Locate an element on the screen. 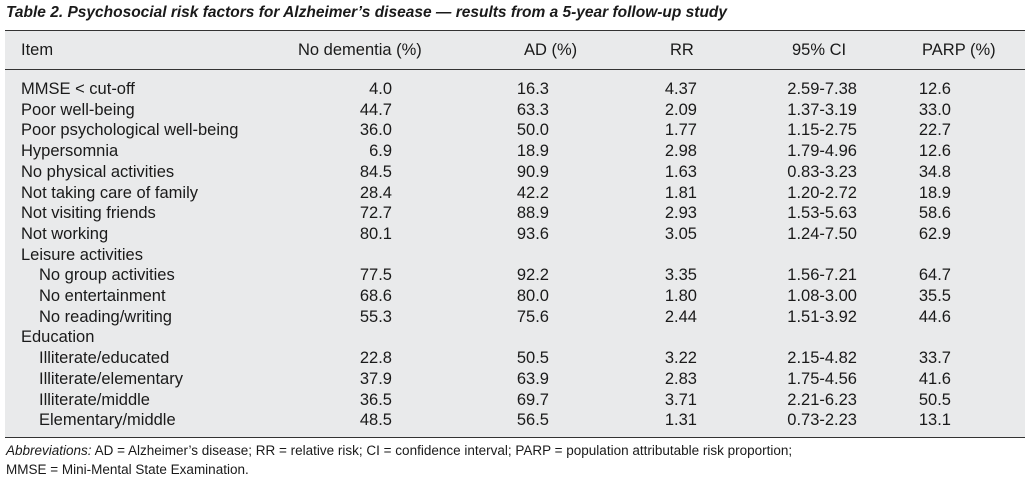 This screenshot has width=1030, height=486. cell-ci: 0.83-3.23 is located at coordinates (822, 171).